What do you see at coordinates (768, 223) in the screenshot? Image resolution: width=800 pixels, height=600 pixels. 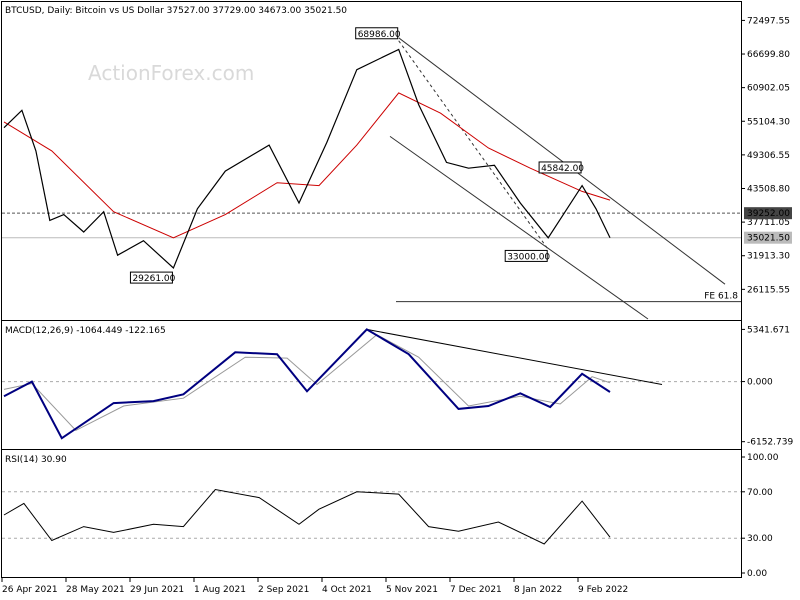 I see `price-tick-label-6: 37711.05` at bounding box center [768, 223].